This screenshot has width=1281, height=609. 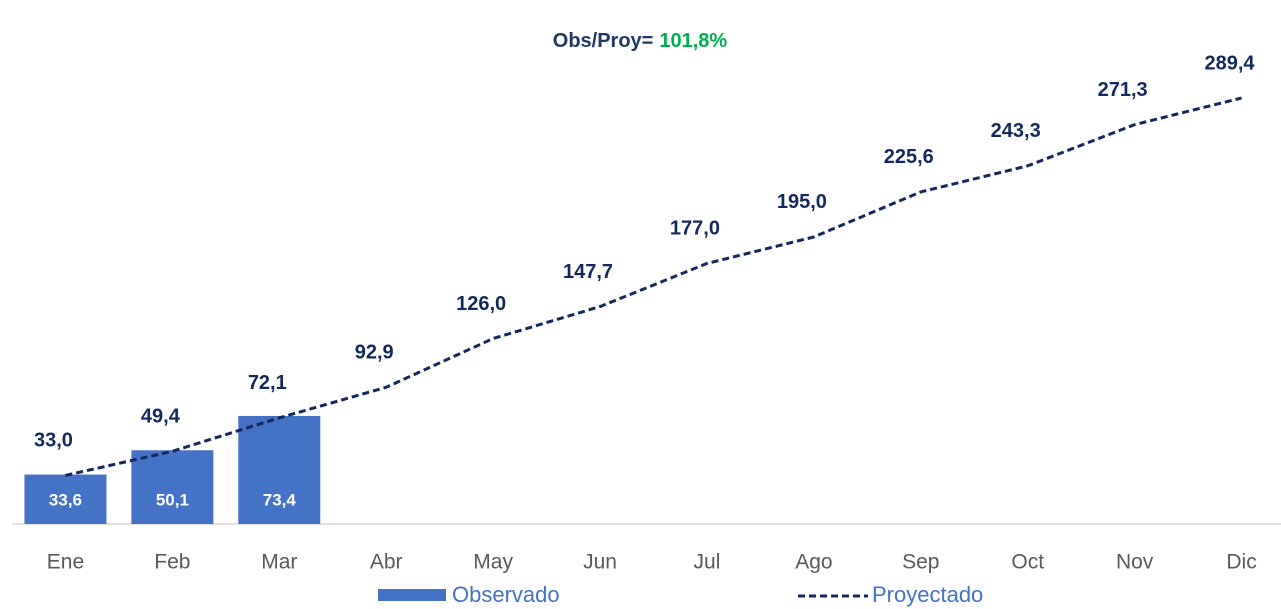 What do you see at coordinates (1241, 562) in the screenshot?
I see `x-tick-label: Dic` at bounding box center [1241, 562].